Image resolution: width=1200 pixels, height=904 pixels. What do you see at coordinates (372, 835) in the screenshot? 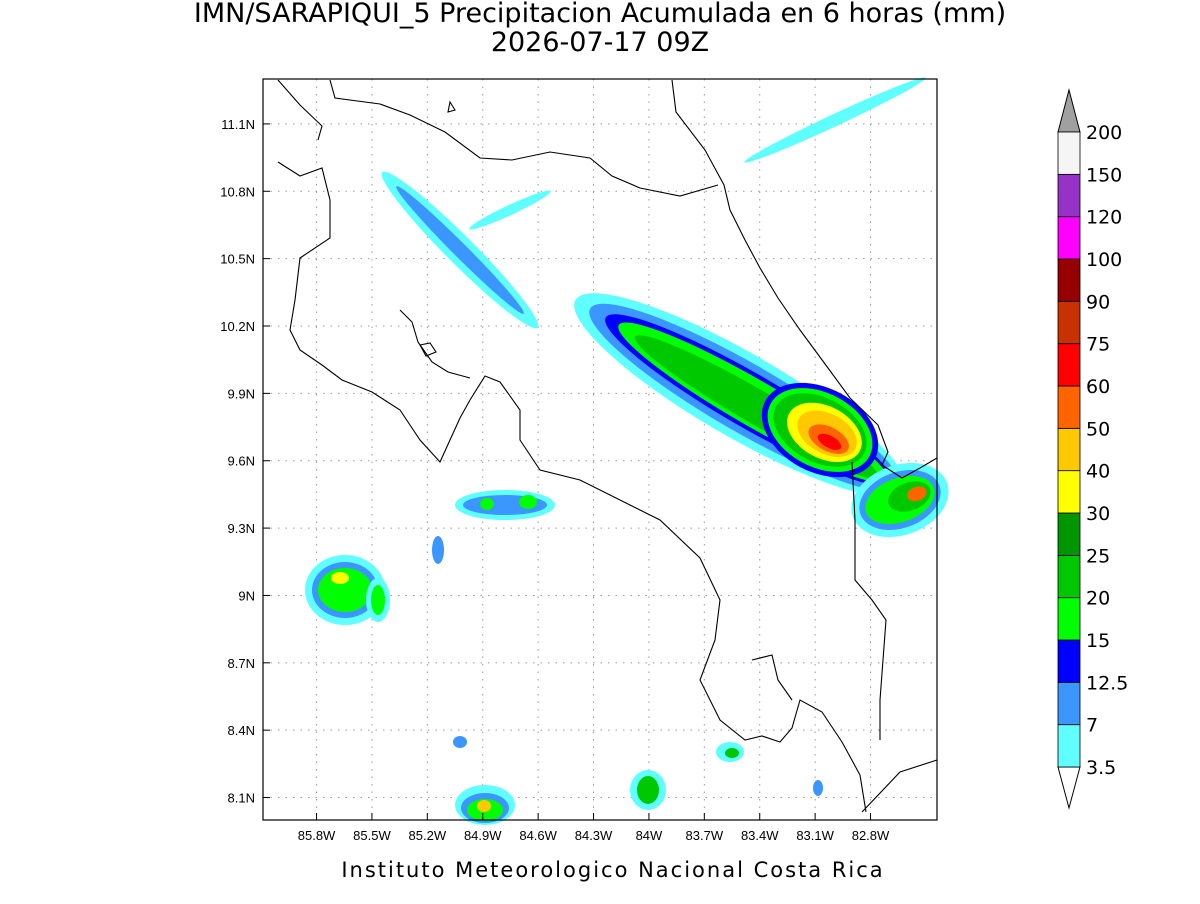
I see `x-tick-label: 85.5W` at bounding box center [372, 835].